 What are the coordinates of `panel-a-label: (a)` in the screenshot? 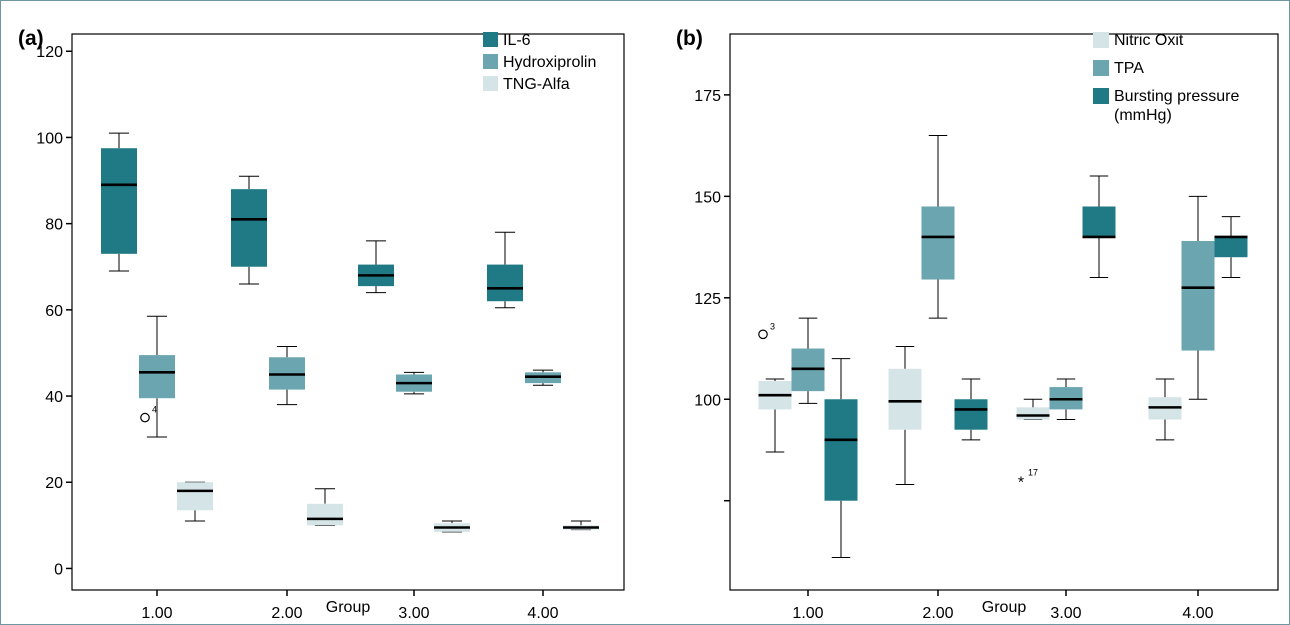 It's located at (31, 38).